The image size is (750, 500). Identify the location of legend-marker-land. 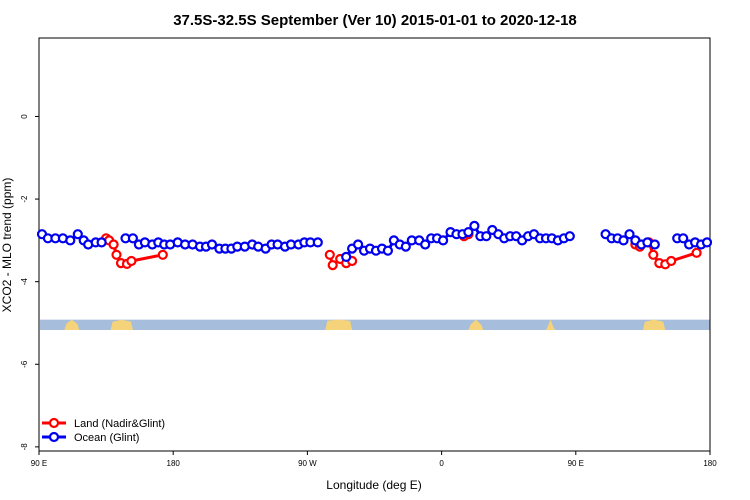
(54, 423).